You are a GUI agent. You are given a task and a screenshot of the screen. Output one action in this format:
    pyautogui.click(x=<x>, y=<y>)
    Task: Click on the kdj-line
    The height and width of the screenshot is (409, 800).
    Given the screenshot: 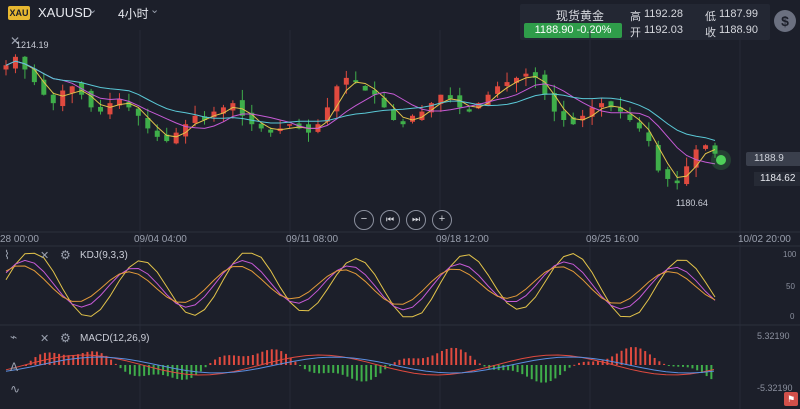 What is the action you would take?
    pyautogui.click(x=360, y=285)
    